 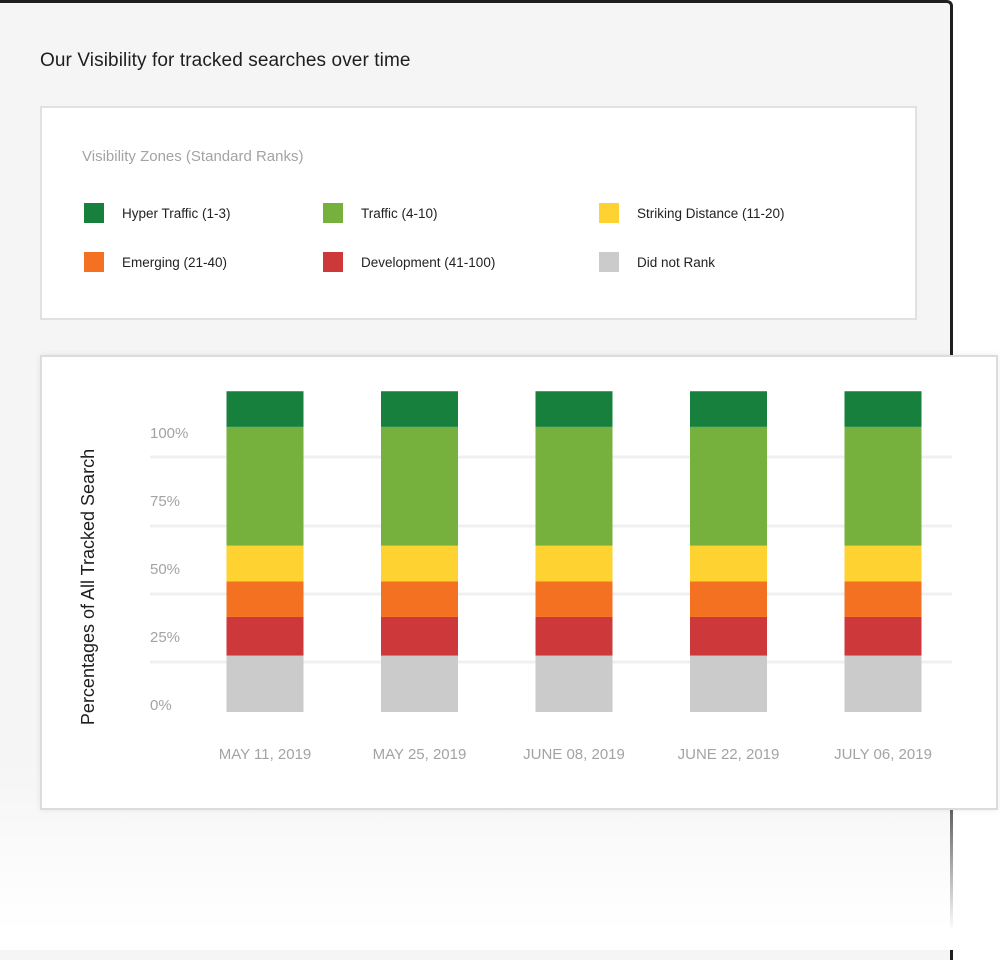 I want to click on x-tick-label: JUNE 22, 2019, so click(x=729, y=754).